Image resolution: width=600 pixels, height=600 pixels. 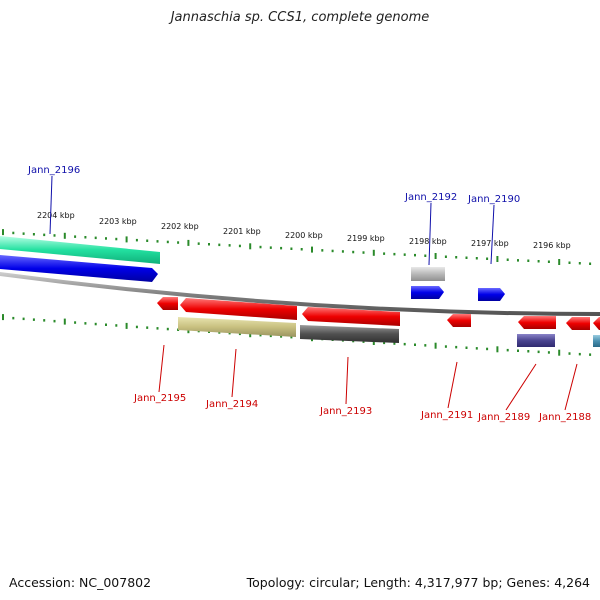 I want to click on gene-label: Jann_2192, so click(x=430, y=197).